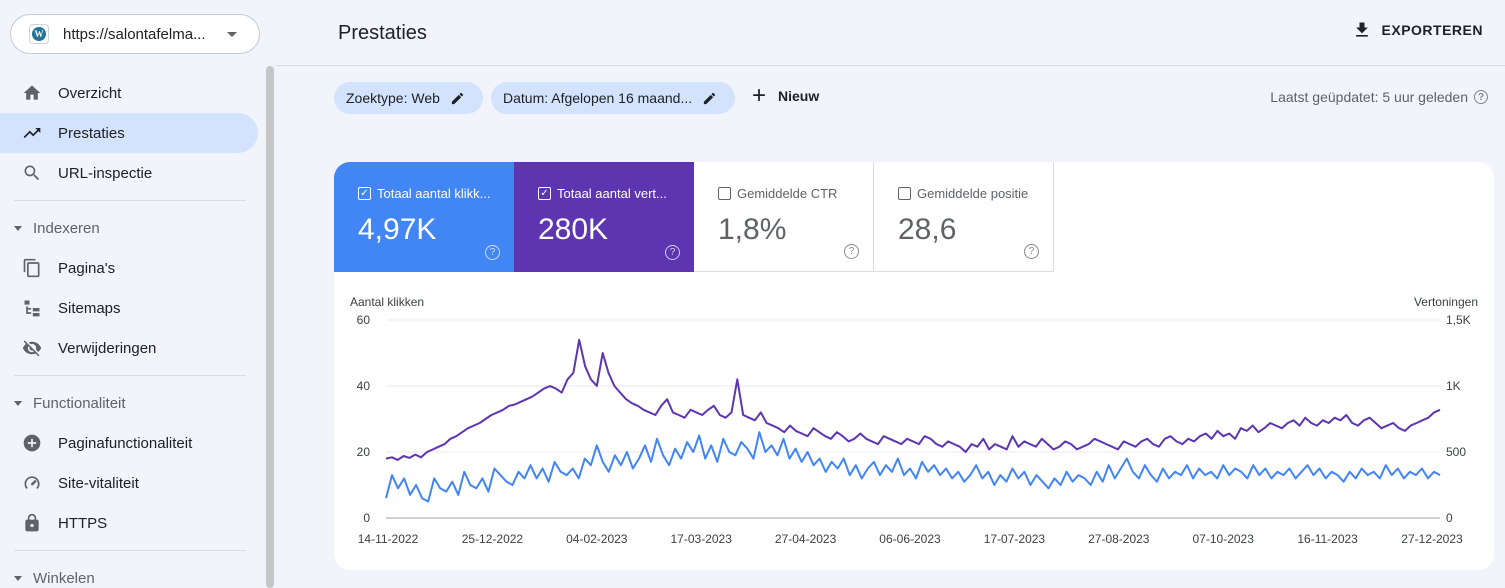 Image resolution: width=1505 pixels, height=588 pixels. What do you see at coordinates (759, 95) in the screenshot?
I see `plus-icon: +` at bounding box center [759, 95].